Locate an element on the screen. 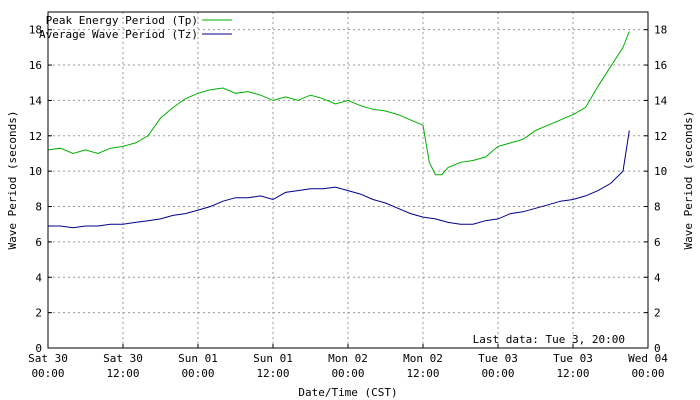  y-tick-label-right: 0 is located at coordinates (657, 348).